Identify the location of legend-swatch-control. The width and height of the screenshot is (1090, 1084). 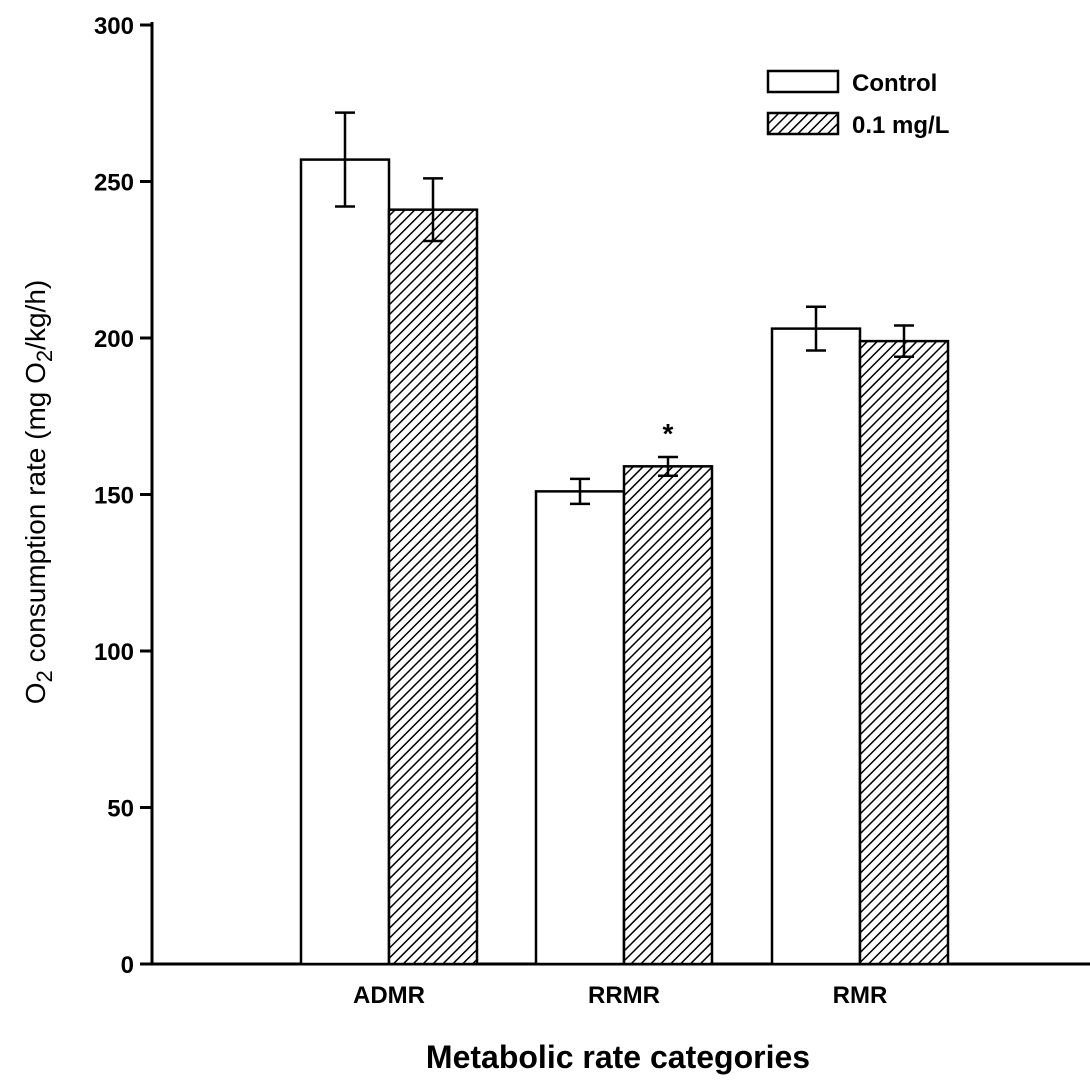
(803, 81).